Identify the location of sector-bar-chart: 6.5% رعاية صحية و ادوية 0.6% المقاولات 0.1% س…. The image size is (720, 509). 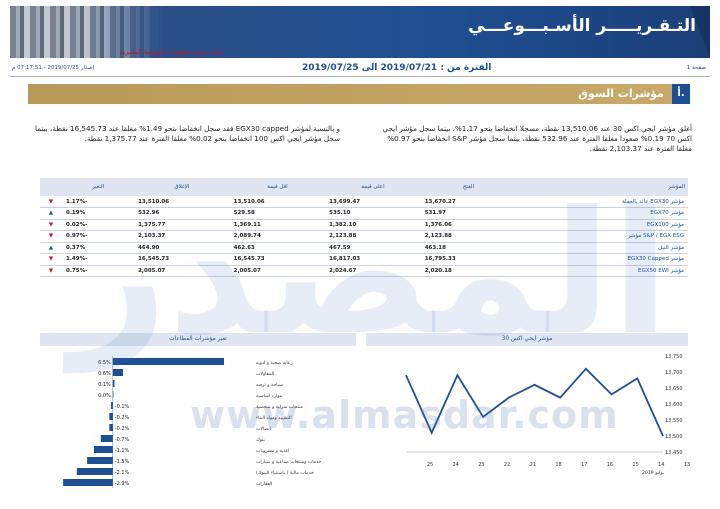
(192, 422).